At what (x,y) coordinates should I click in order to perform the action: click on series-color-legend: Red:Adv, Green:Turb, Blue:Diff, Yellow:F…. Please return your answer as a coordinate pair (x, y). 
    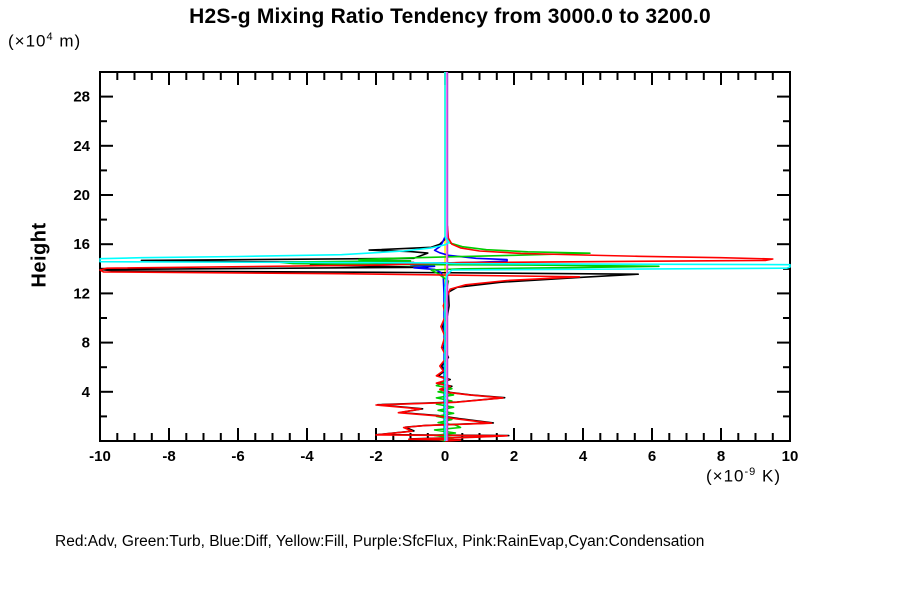
    Looking at the image, I should click on (380, 541).